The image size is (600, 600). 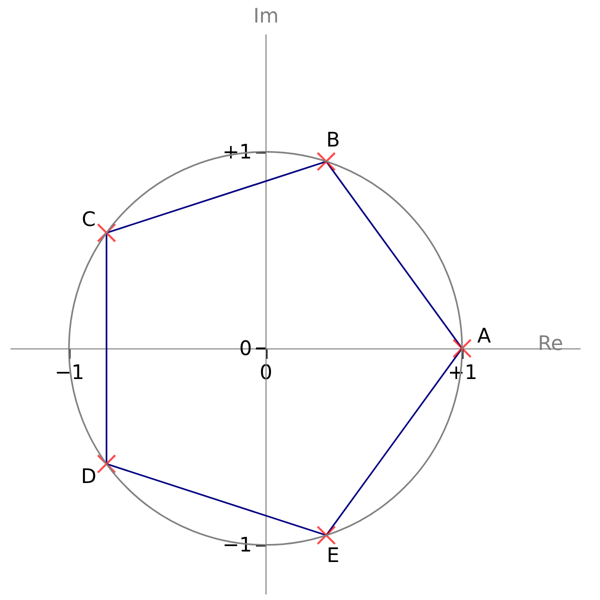 What do you see at coordinates (266, 372) in the screenshot?
I see `x-tick-label: 0` at bounding box center [266, 372].